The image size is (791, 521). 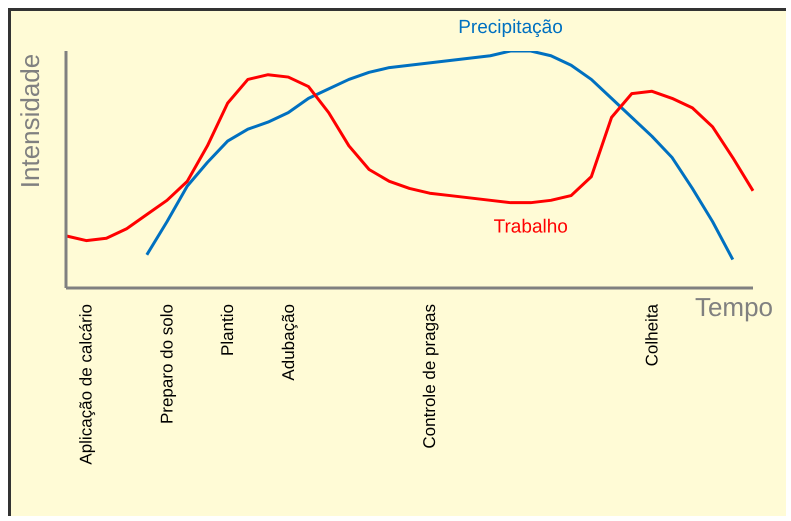 I want to click on series-label: Trabalho, so click(x=531, y=227).